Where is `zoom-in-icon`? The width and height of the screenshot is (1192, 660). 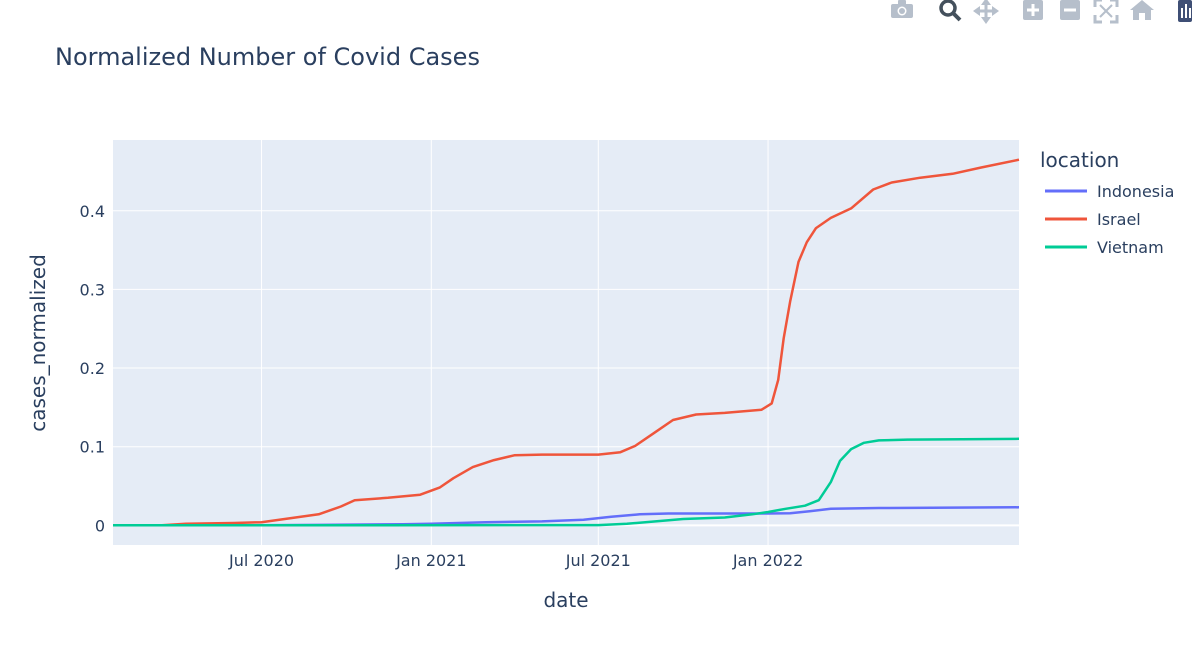 zoom-in-icon is located at coordinates (1033, 10).